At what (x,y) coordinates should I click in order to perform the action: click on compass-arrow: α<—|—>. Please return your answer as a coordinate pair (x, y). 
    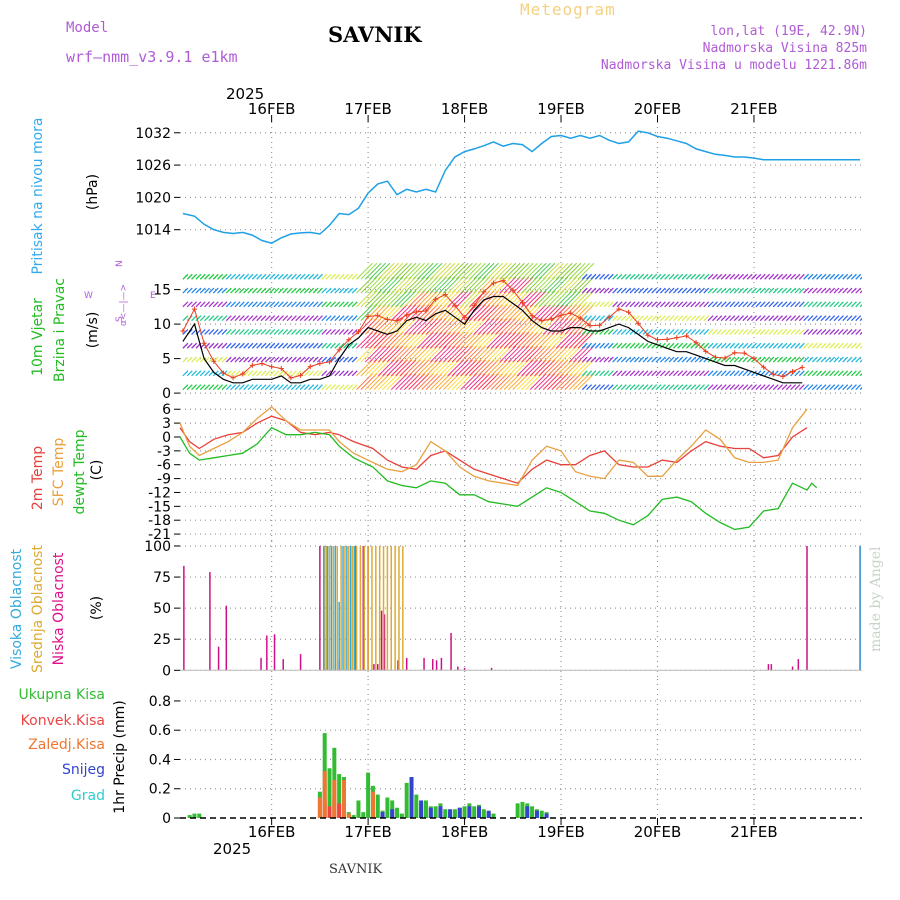
    Looking at the image, I should click on (124, 305).